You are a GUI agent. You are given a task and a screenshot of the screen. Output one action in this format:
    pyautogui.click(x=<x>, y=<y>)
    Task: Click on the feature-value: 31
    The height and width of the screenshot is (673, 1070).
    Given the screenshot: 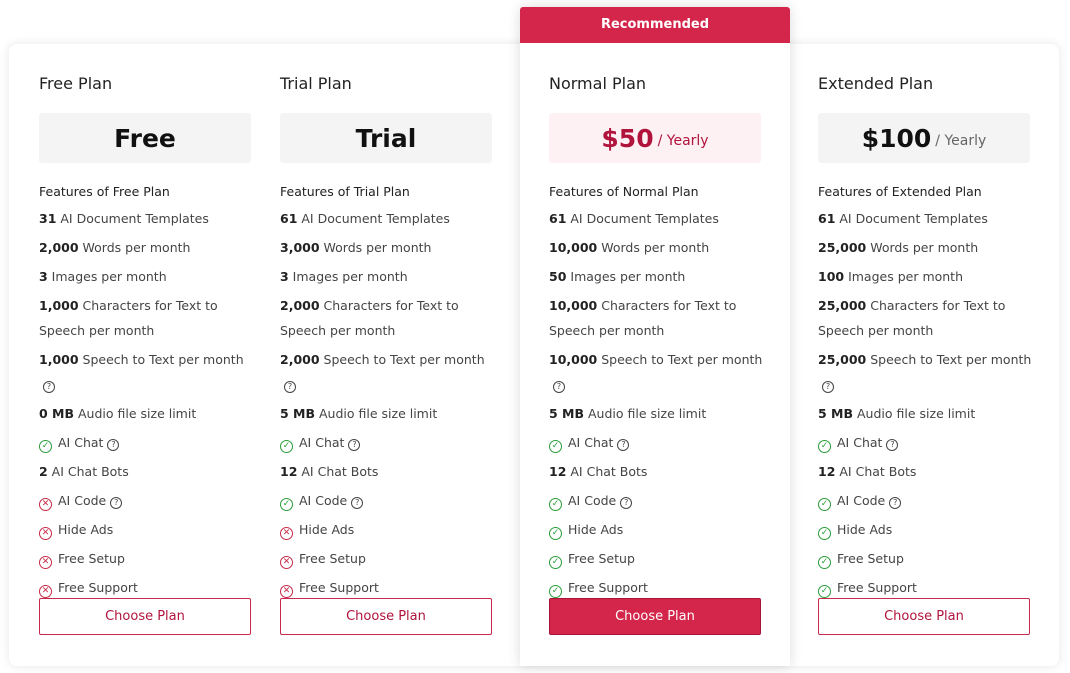 What is the action you would take?
    pyautogui.click(x=48, y=218)
    